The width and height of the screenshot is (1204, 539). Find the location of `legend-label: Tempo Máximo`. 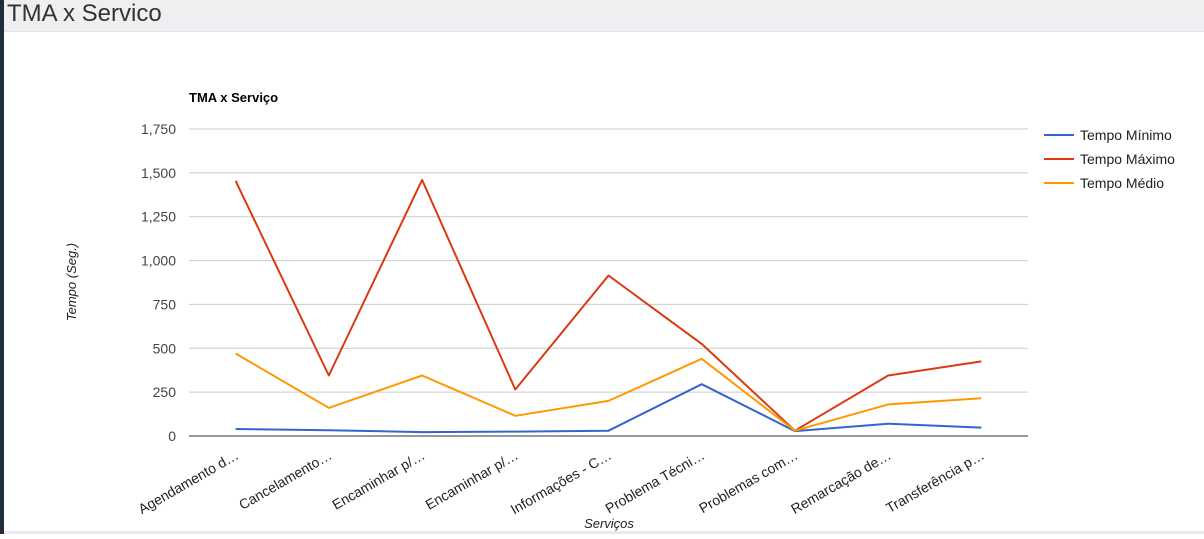

legend-label: Tempo Máximo is located at coordinates (1127, 159).